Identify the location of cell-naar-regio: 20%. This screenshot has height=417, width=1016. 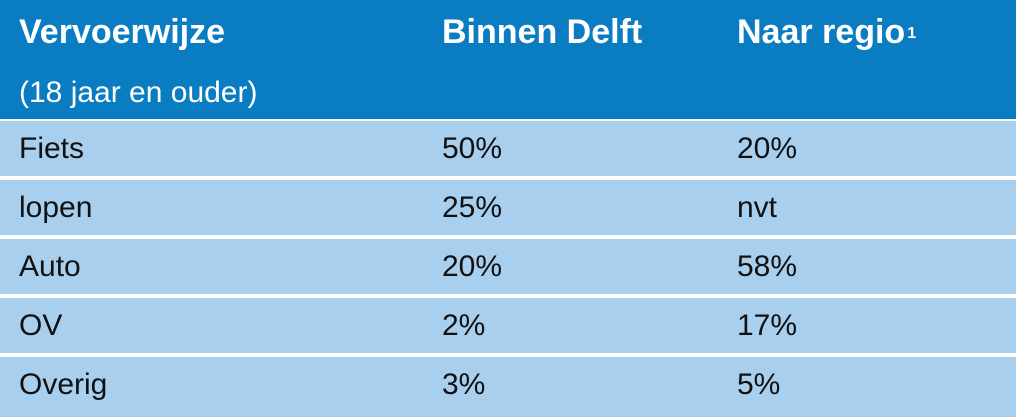
(767, 148).